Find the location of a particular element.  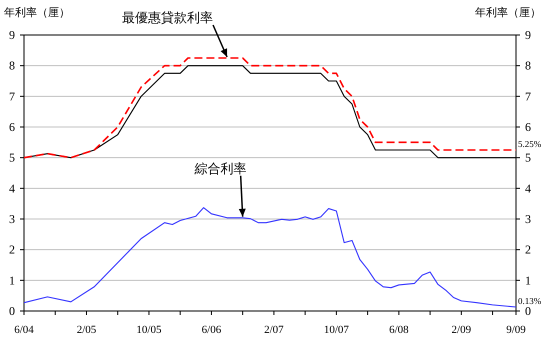

y-tick-label: 1 is located at coordinates (12, 280).